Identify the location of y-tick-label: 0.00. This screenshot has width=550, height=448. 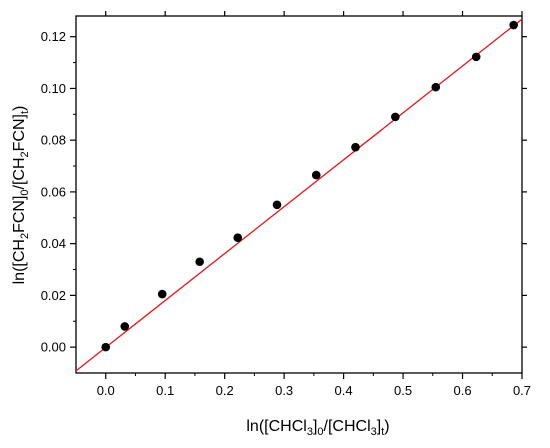
(53, 347).